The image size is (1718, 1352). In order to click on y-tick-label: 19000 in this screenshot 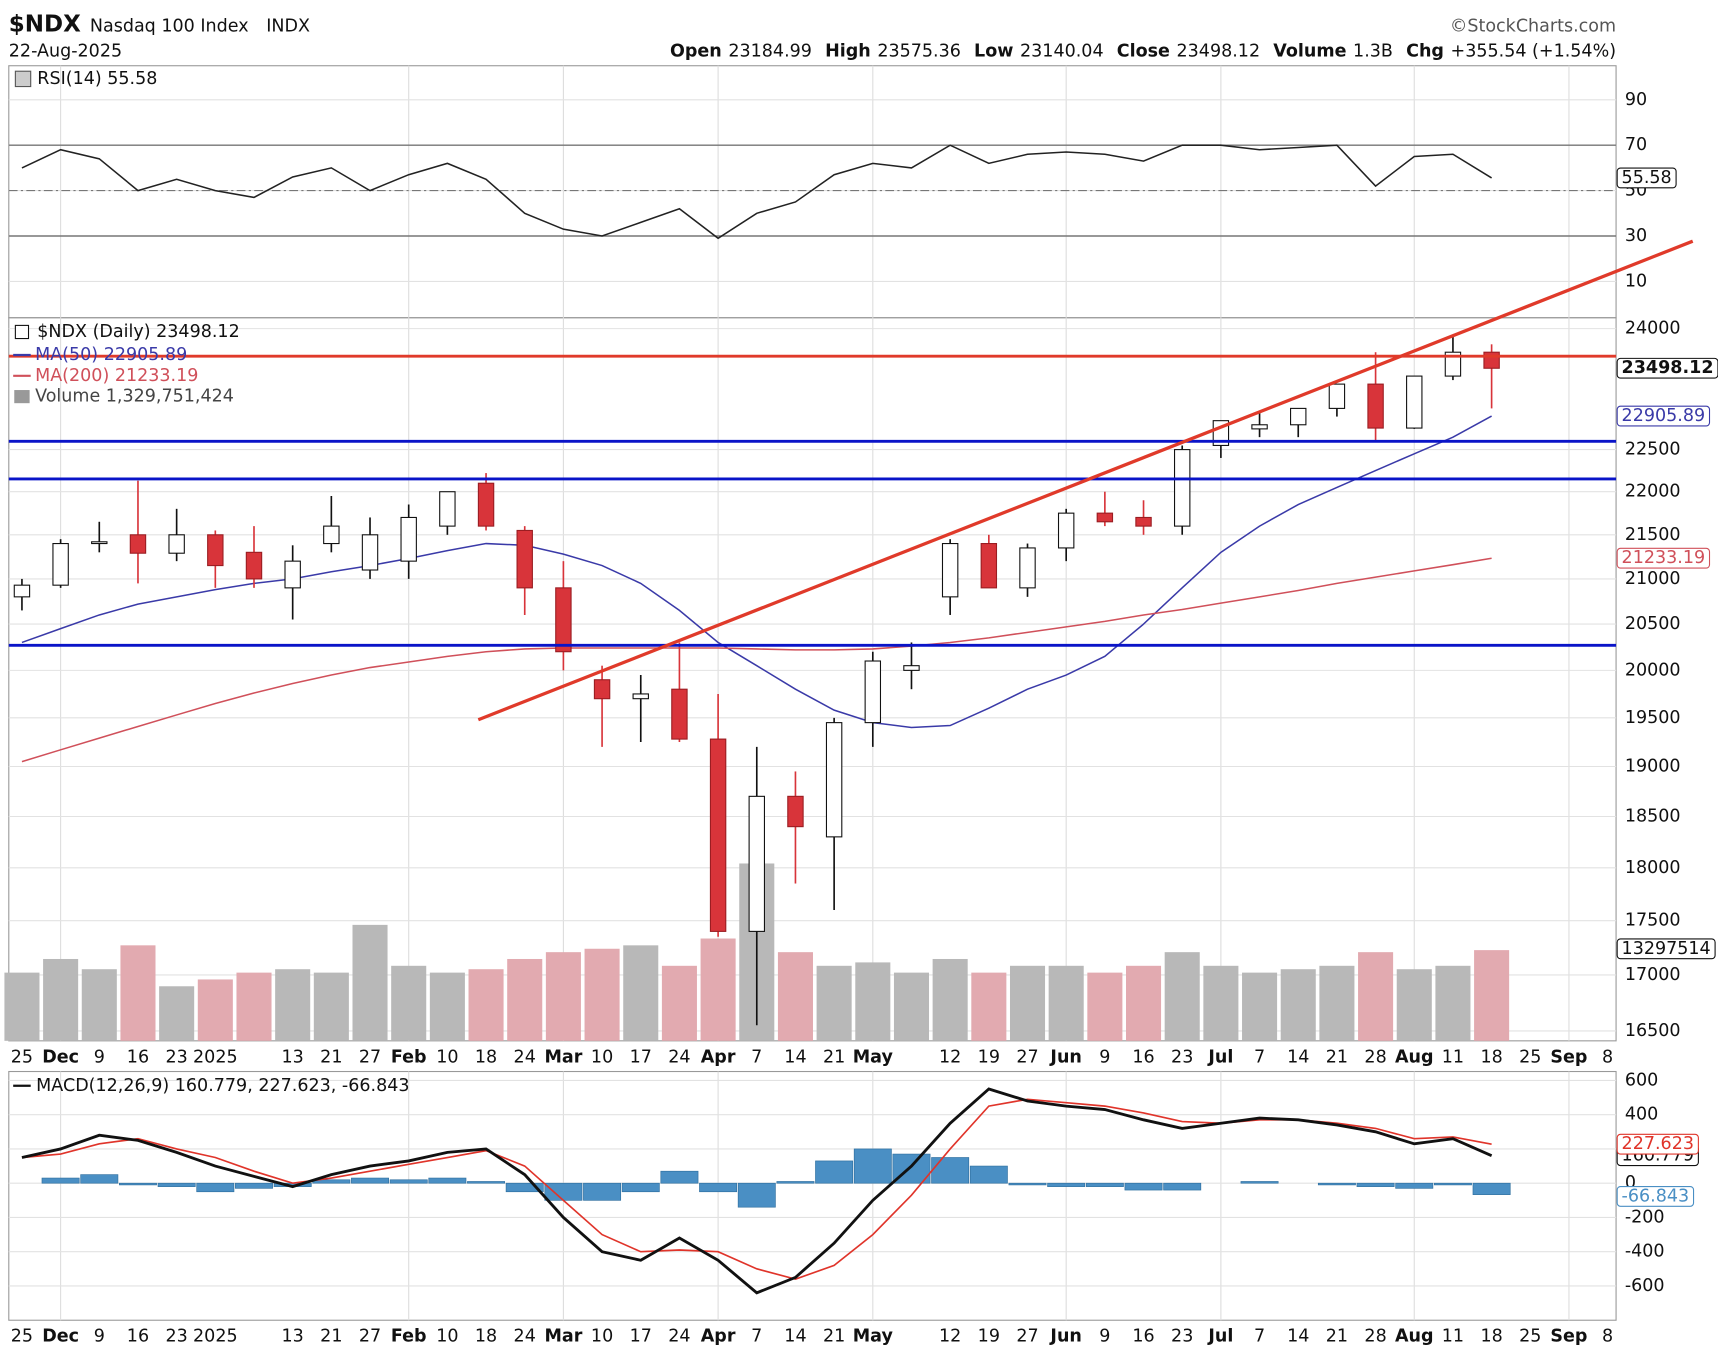, I will do `click(1653, 767)`.